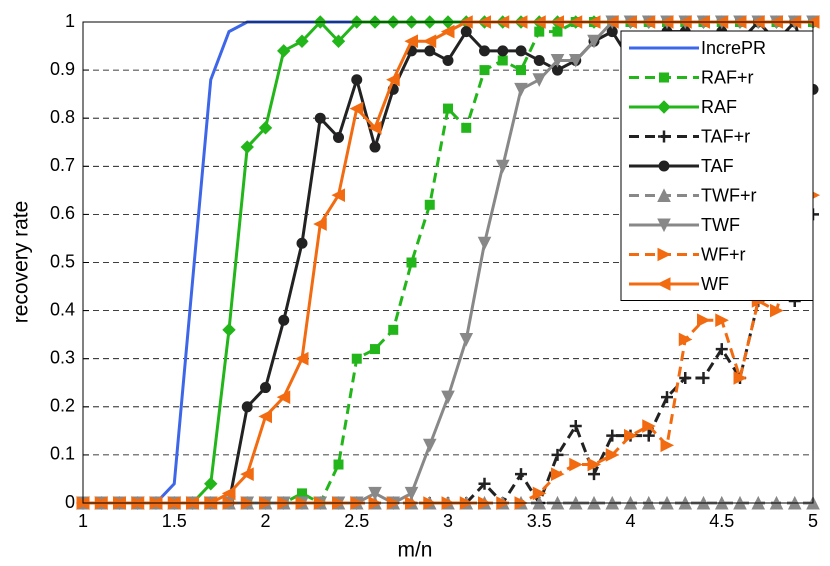 The width and height of the screenshot is (830, 566). What do you see at coordinates (717, 166) in the screenshot?
I see `legend-label: TAF` at bounding box center [717, 166].